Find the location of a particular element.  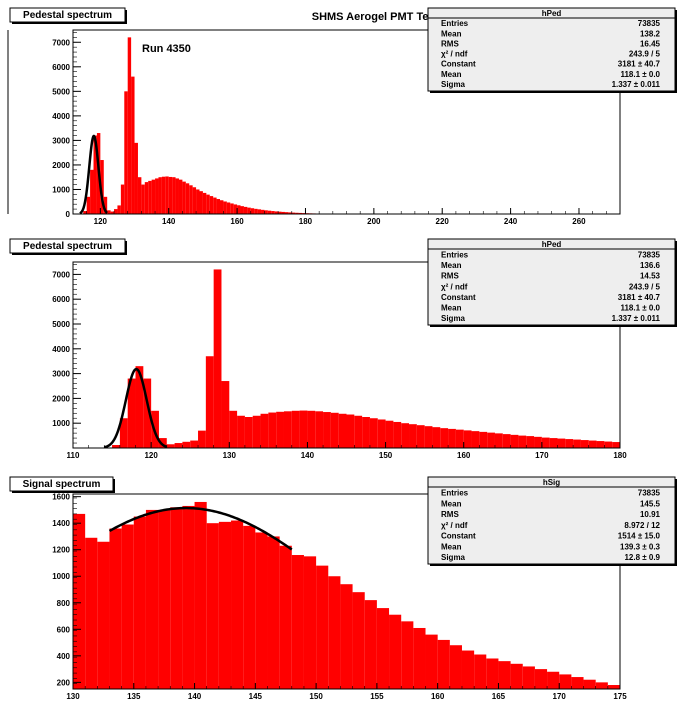

stats-row-value: 3181 ± 40.7 is located at coordinates (639, 297).